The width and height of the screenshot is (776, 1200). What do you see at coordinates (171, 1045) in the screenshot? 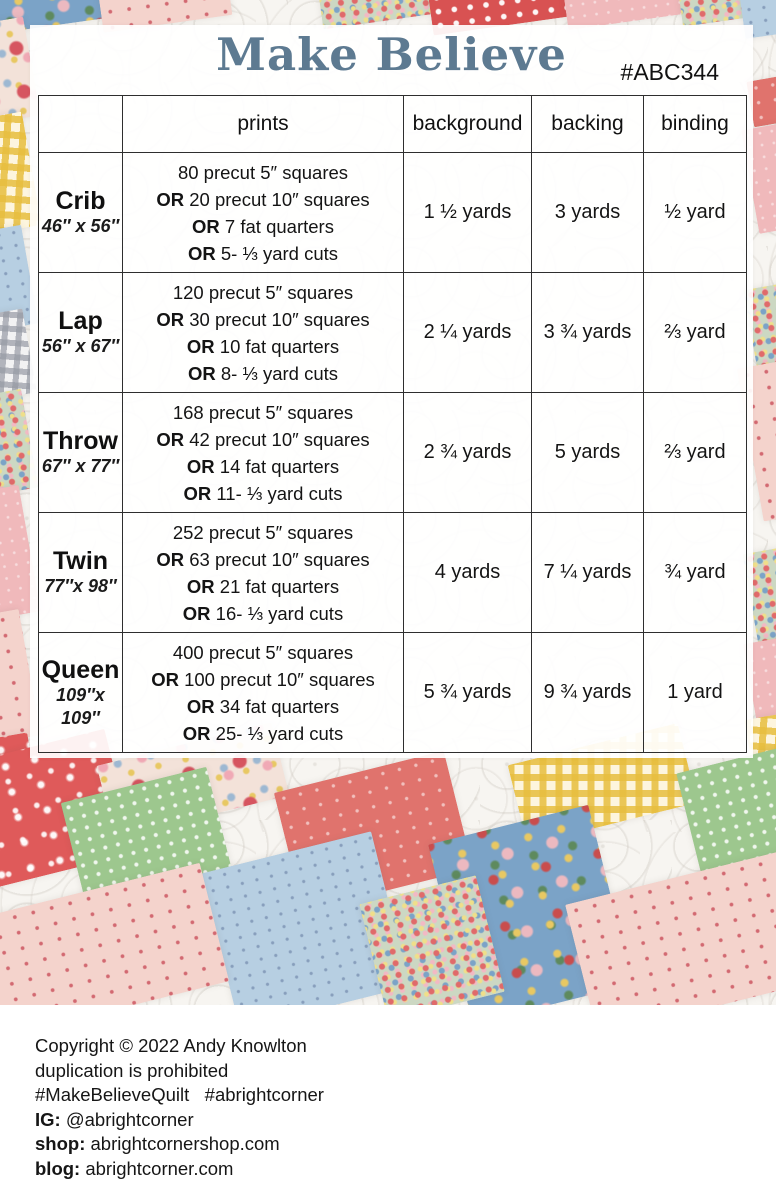
I see `footer-line: Copyright © 2022 Andy Knowlton` at bounding box center [171, 1045].